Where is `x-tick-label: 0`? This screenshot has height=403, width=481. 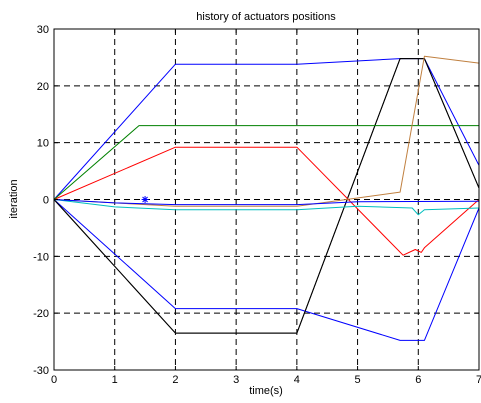 x-tick-label: 0 is located at coordinates (54, 380).